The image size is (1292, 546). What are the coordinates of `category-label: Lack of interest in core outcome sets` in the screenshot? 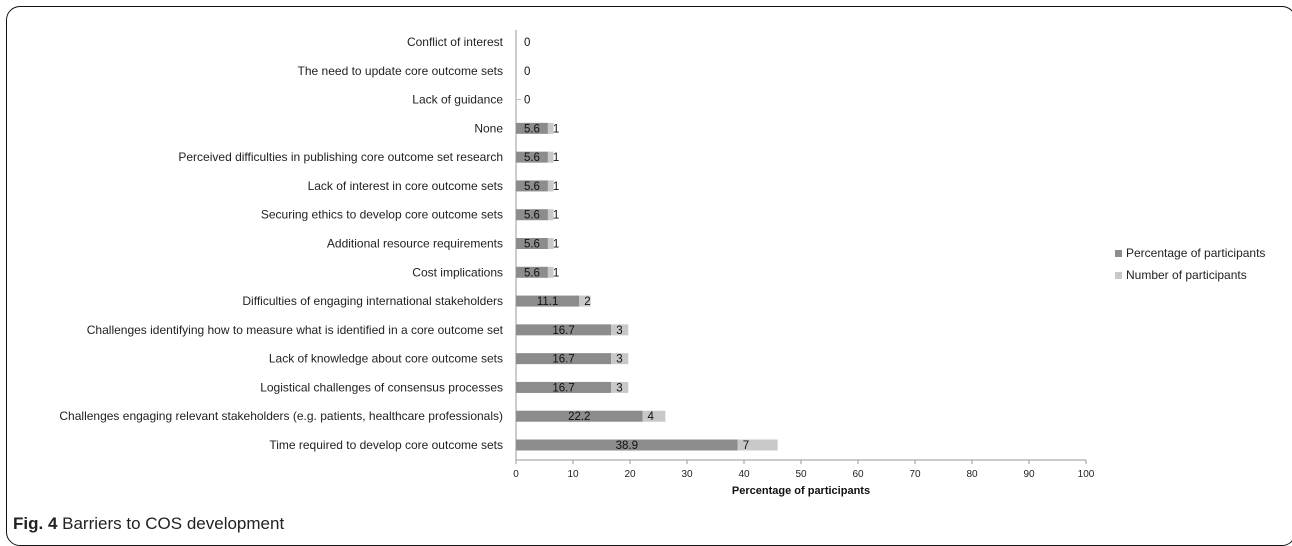 It's located at (405, 186).